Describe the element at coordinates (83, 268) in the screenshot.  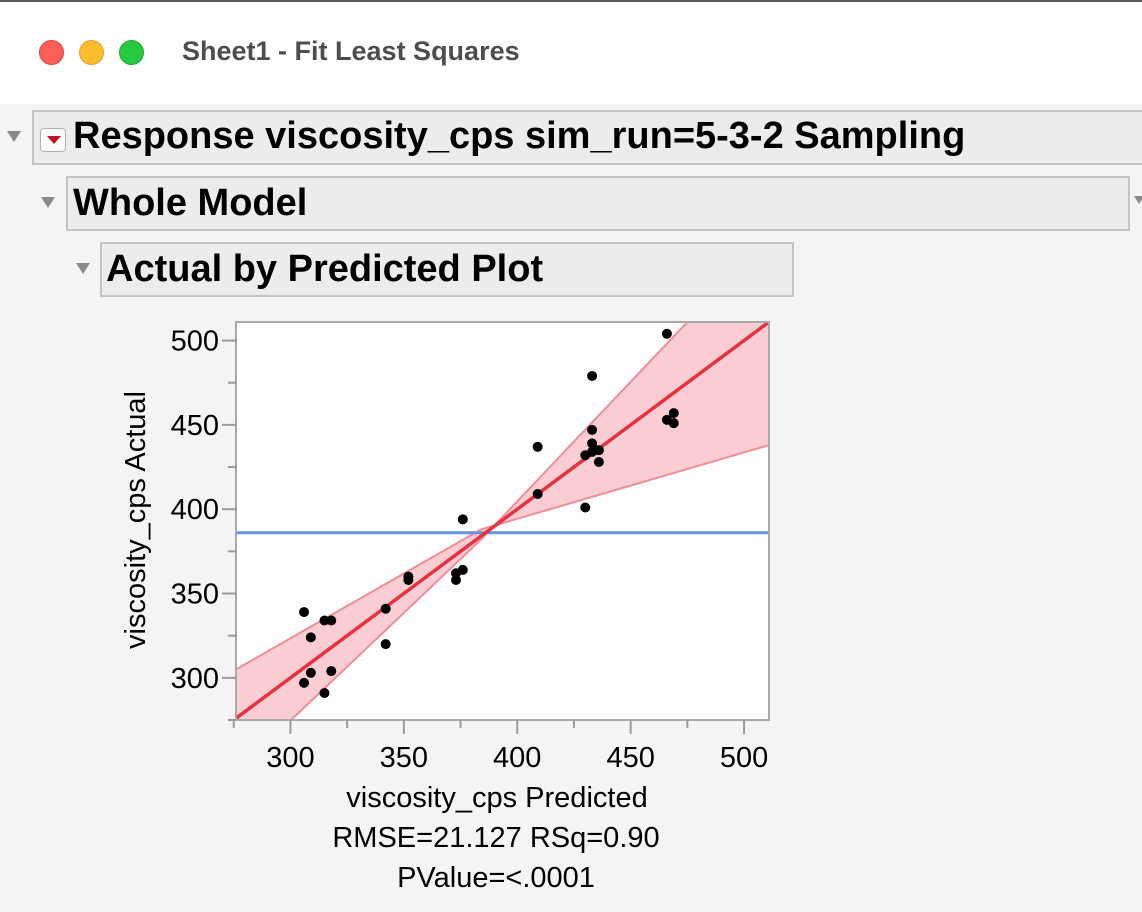
I see `disclosure-triangle-plot` at that location.